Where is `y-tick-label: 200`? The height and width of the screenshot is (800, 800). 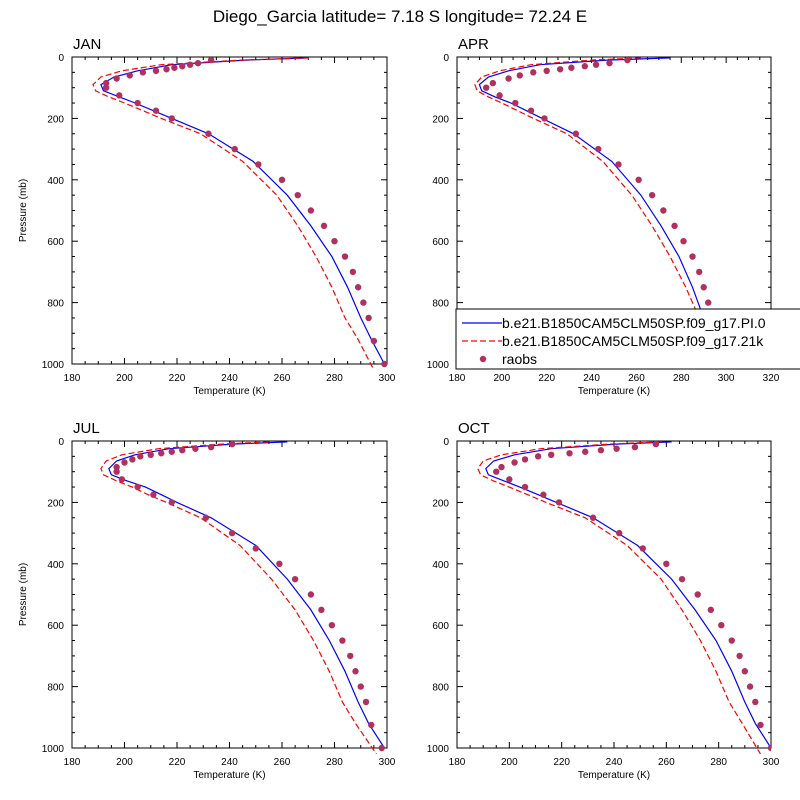 y-tick-label: 200 is located at coordinates (55, 503).